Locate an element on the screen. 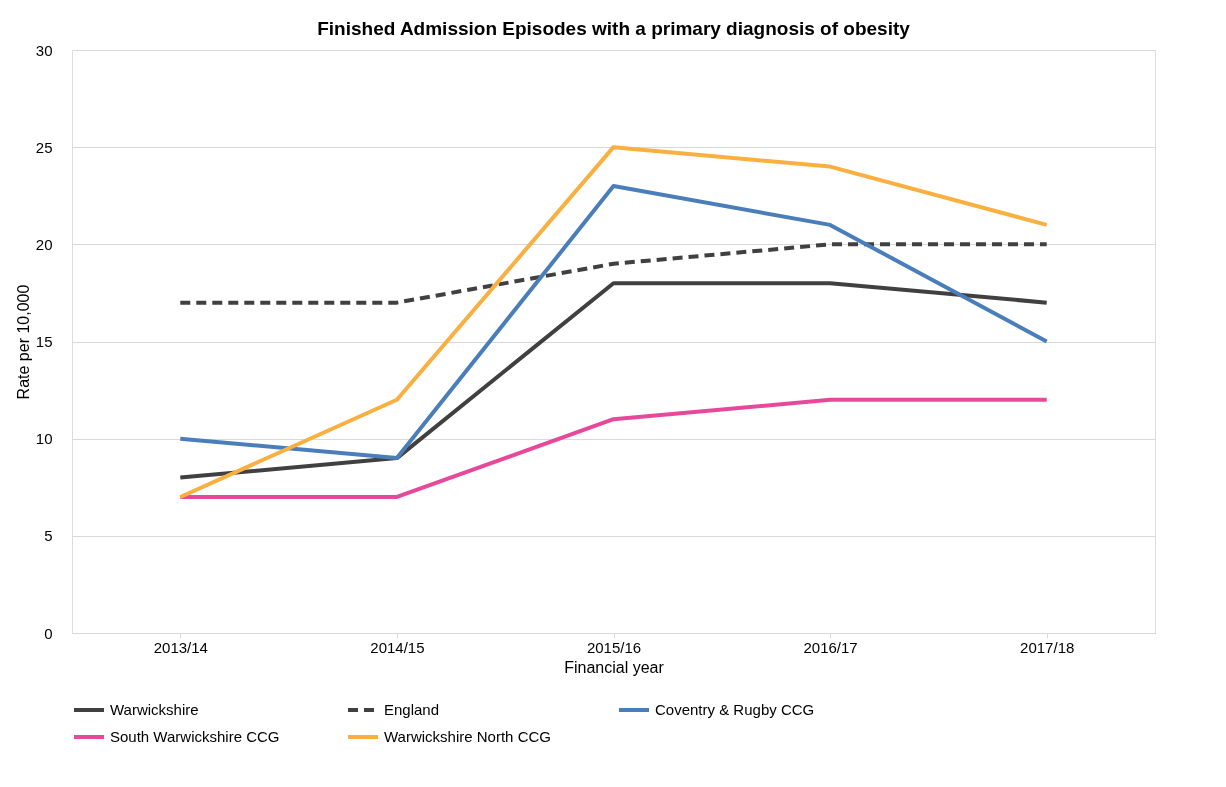 The height and width of the screenshot is (787, 1226). legend-label: Coventry & Rugby CCG is located at coordinates (735, 709).